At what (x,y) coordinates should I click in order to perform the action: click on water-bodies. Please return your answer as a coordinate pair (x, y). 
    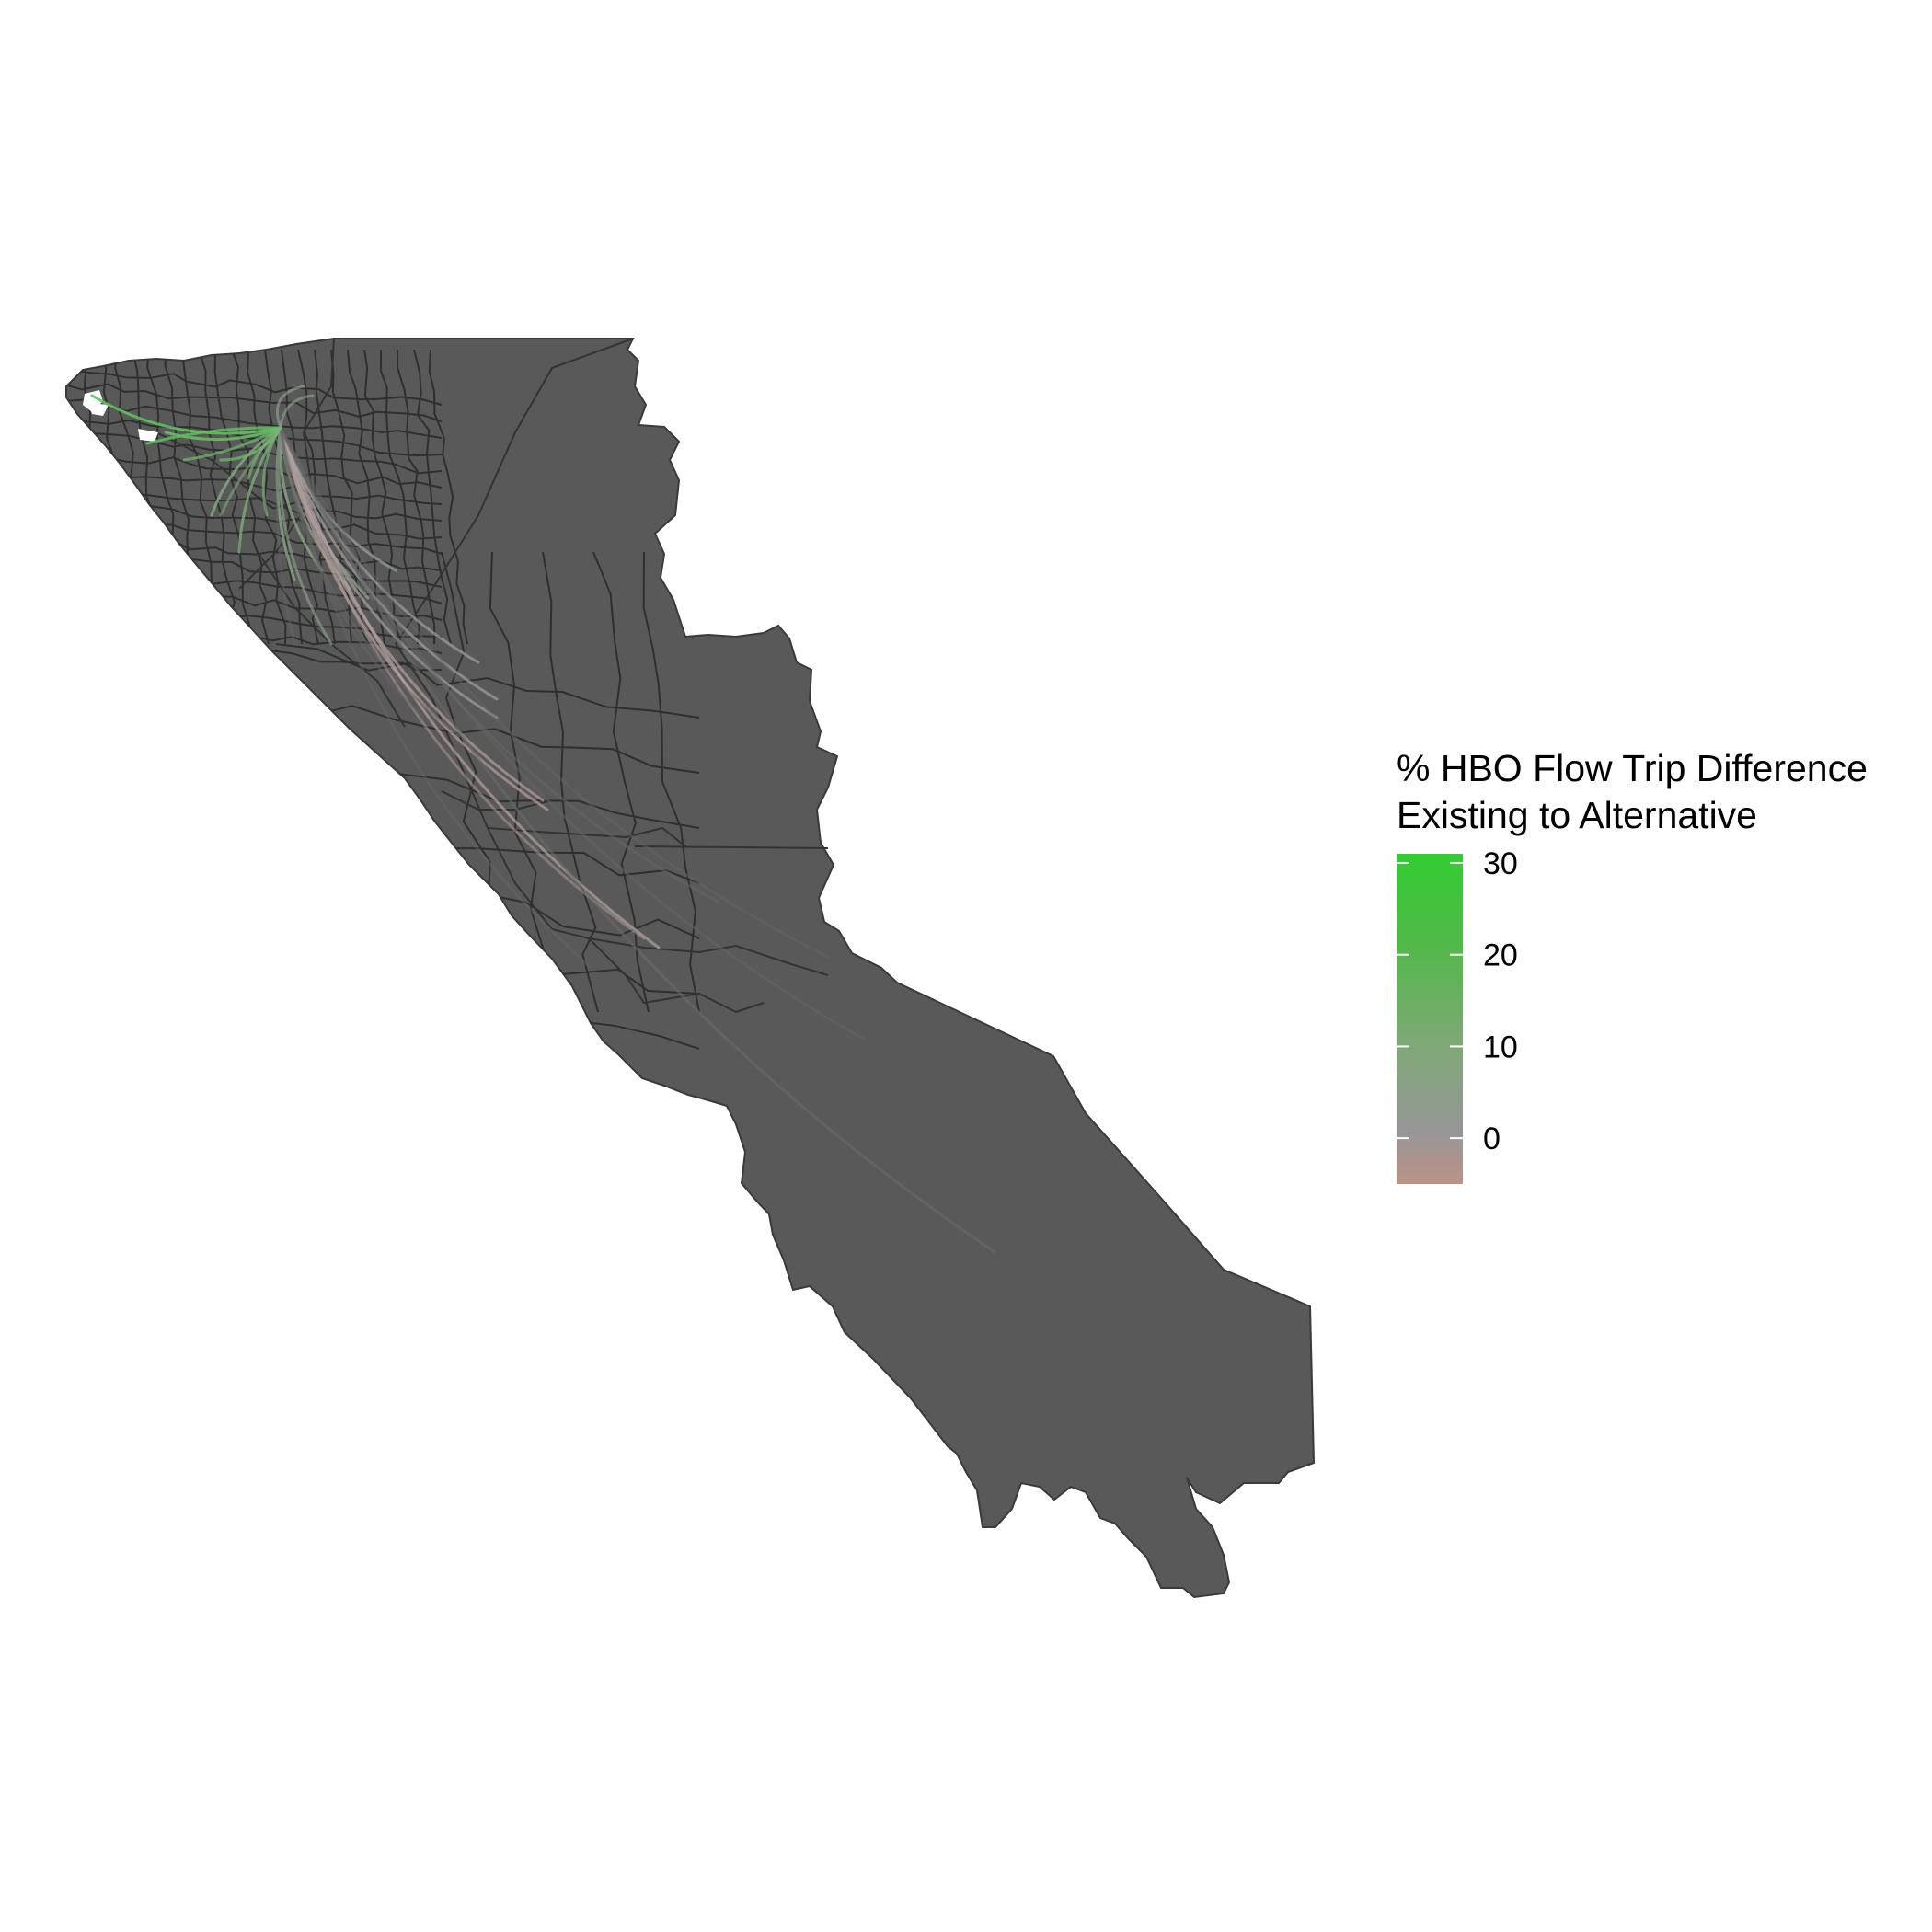
    Looking at the image, I should click on (120, 416).